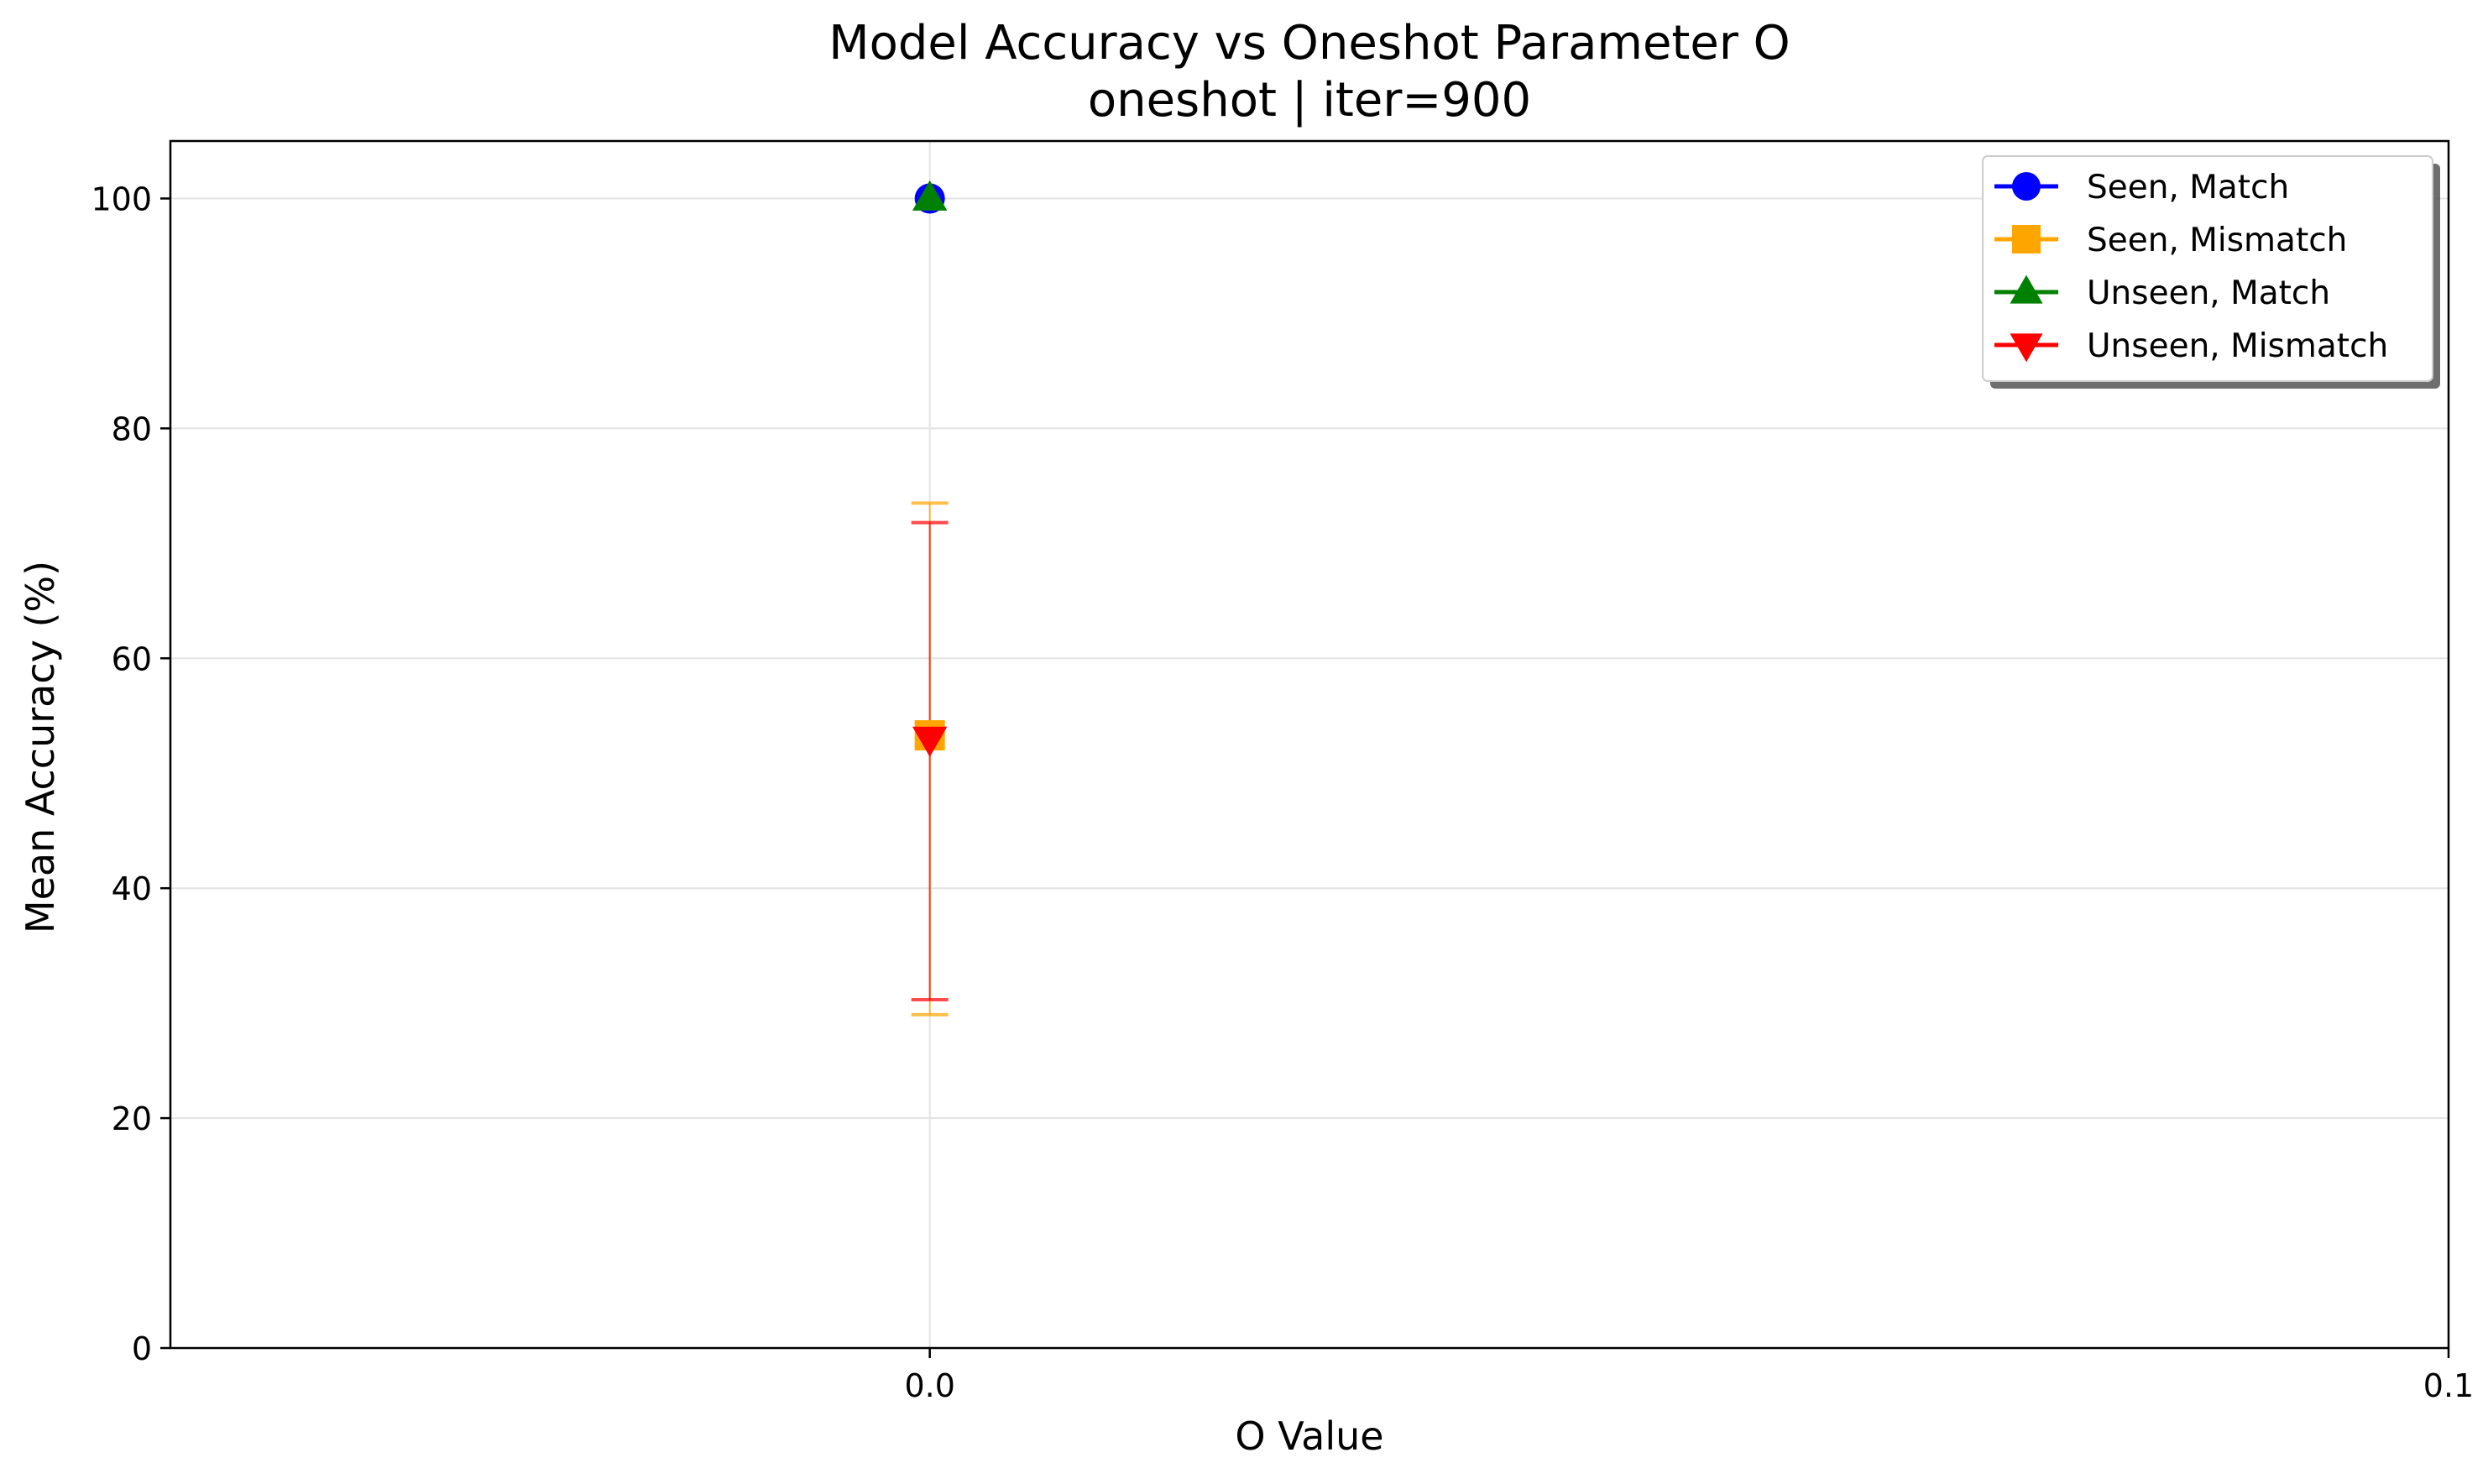 This screenshot has width=2488, height=1484. I want to click on legend-label: Seen, Match, so click(2188, 187).